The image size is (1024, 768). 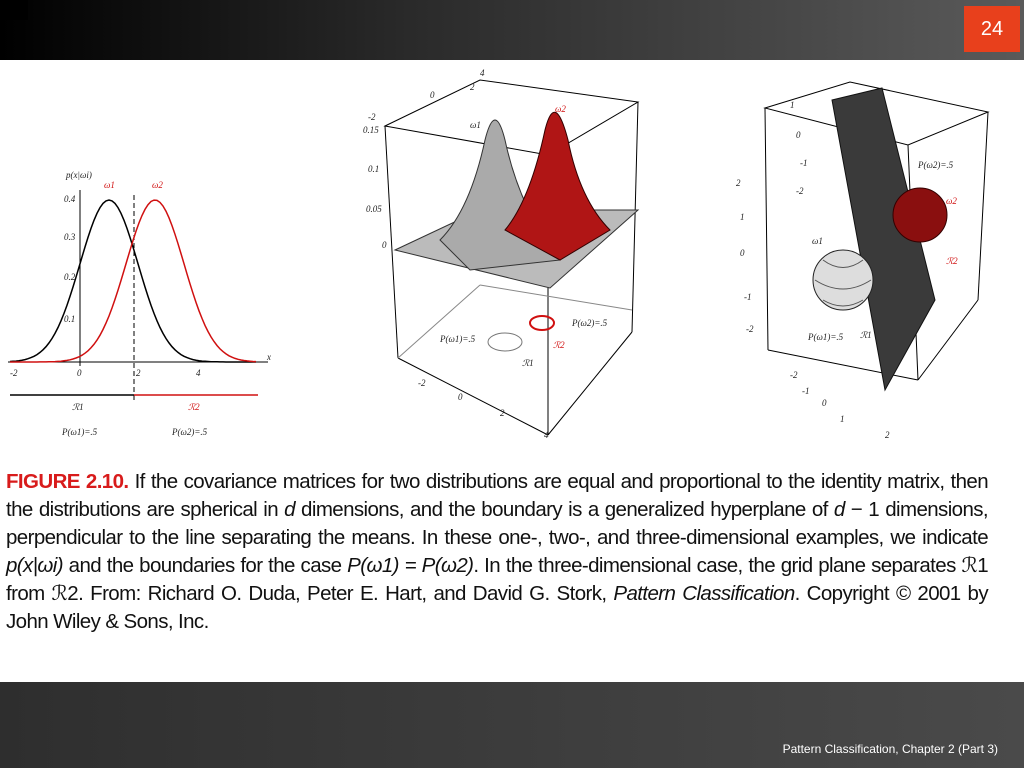 I want to click on plot-2d, so click(x=511, y=257).